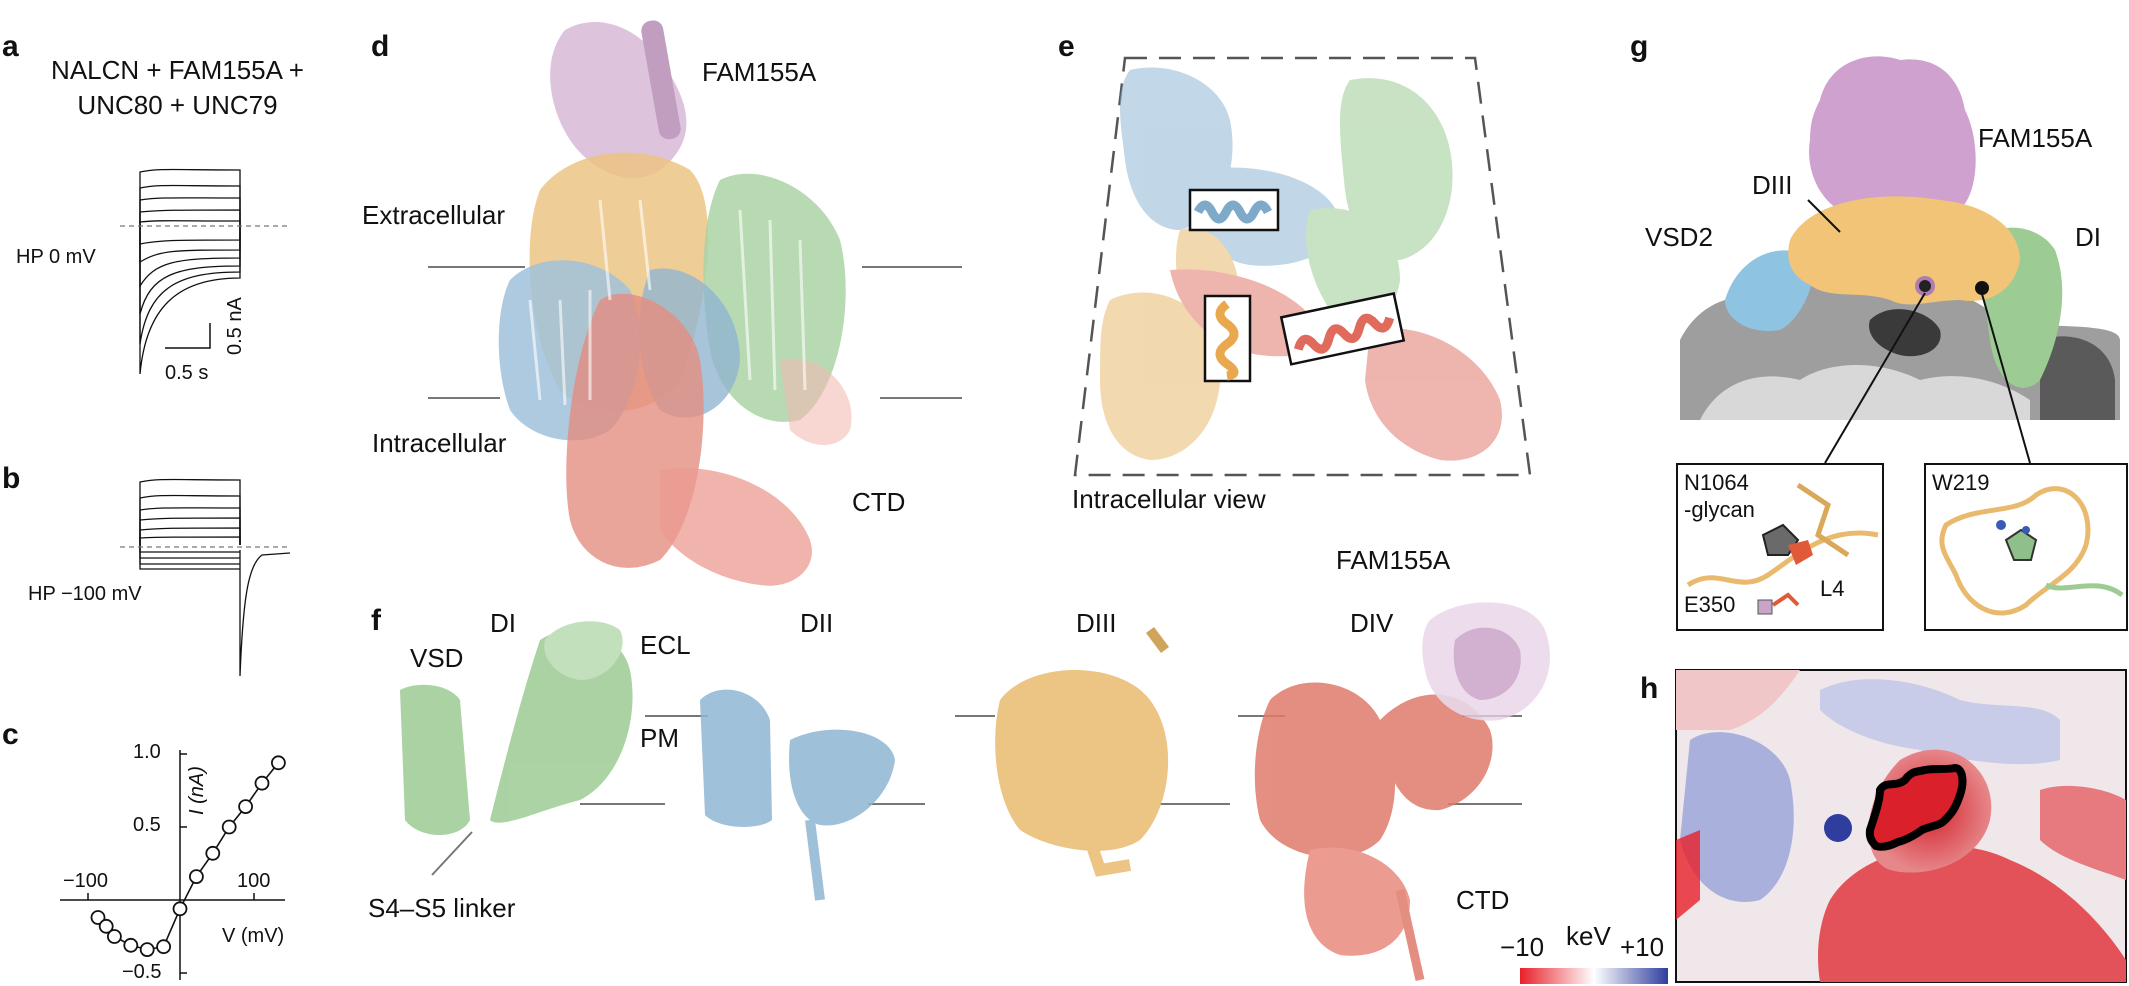  I want to click on panel-b-letter: b, so click(11, 478).